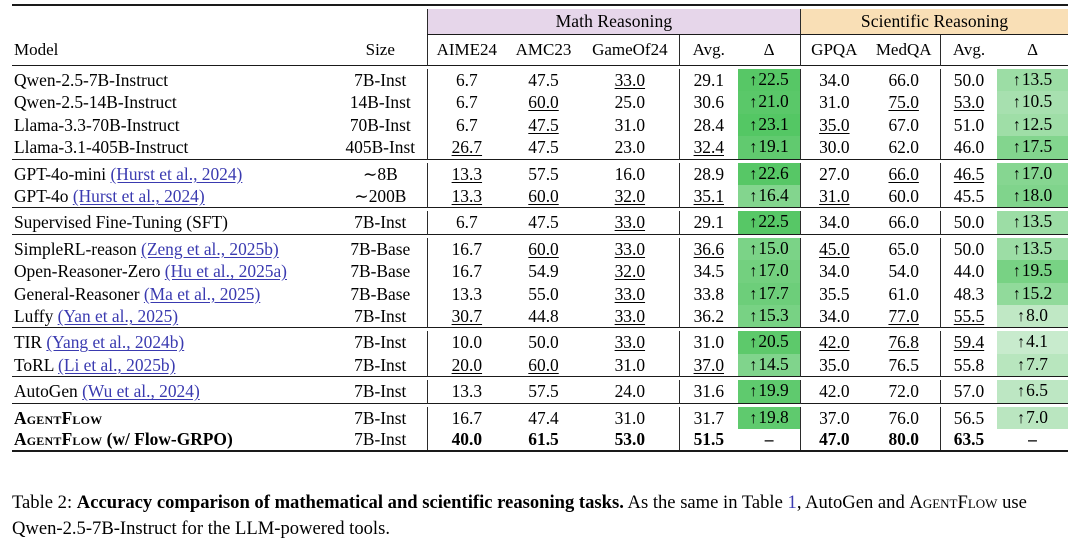 Image resolution: width=1080 pixels, height=556 pixels. I want to click on cell-math-avg: 36.6, so click(708, 249).